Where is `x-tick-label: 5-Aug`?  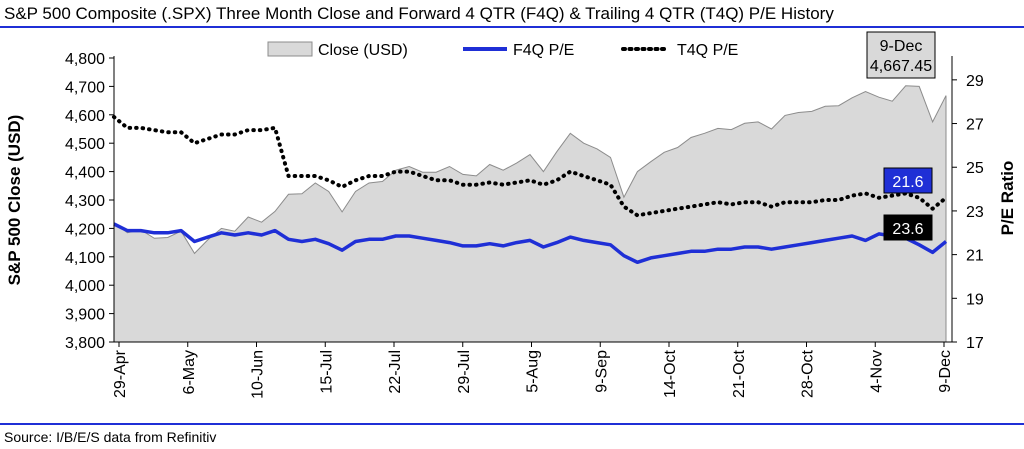
x-tick-label: 5-Aug is located at coordinates (533, 371).